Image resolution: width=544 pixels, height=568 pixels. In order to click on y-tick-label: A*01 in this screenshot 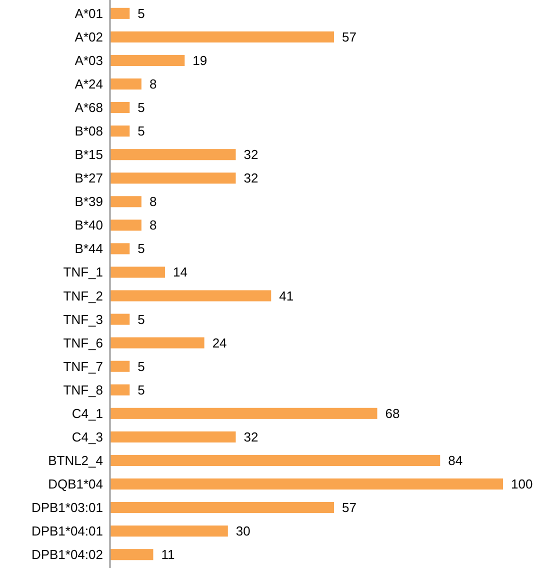, I will do `click(88, 13)`.